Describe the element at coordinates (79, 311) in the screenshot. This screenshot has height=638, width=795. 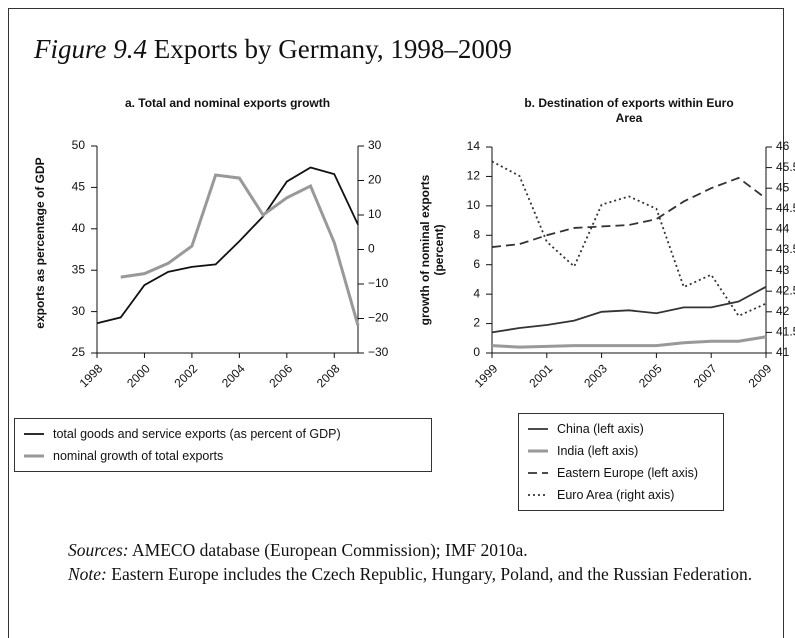
I see `y-tick-label: 30` at that location.